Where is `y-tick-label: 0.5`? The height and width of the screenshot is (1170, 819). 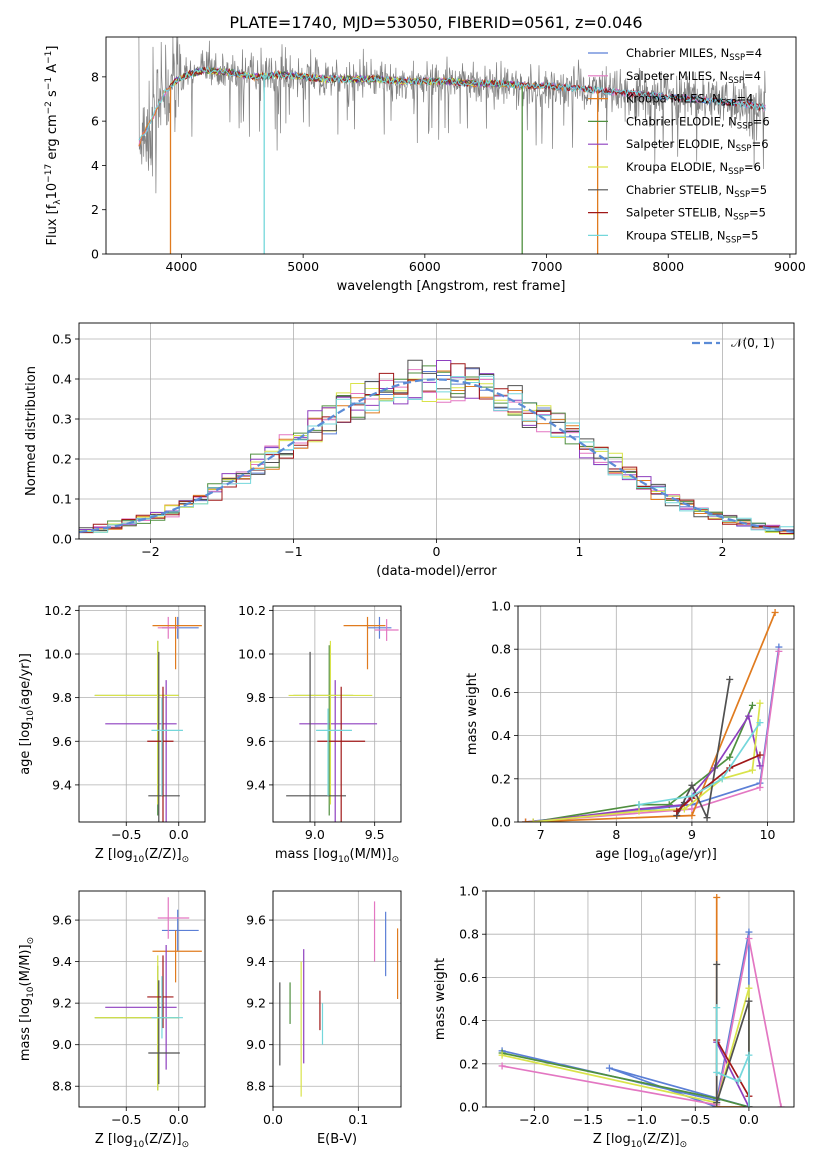
y-tick-label: 0.5 is located at coordinates (62, 339).